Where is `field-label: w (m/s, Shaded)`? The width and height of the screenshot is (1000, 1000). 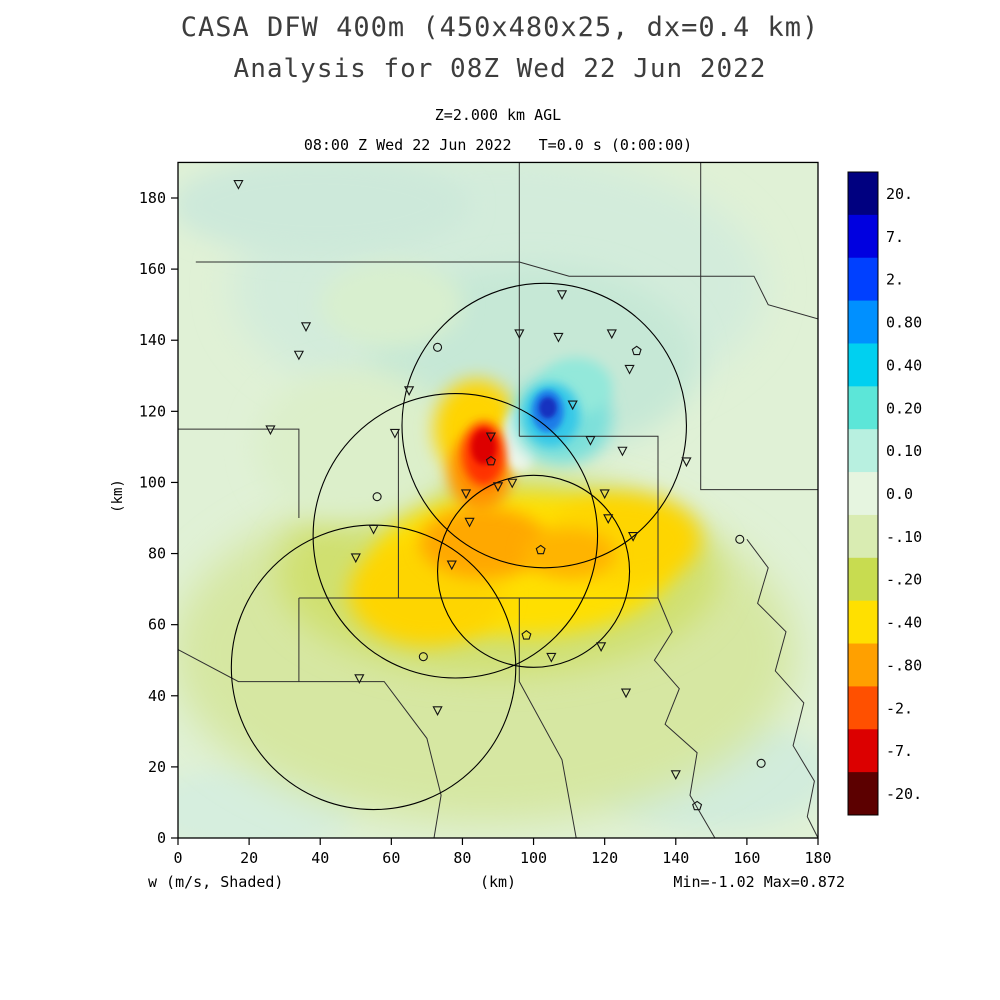
field-label: w (m/s, Shaded) is located at coordinates (216, 882).